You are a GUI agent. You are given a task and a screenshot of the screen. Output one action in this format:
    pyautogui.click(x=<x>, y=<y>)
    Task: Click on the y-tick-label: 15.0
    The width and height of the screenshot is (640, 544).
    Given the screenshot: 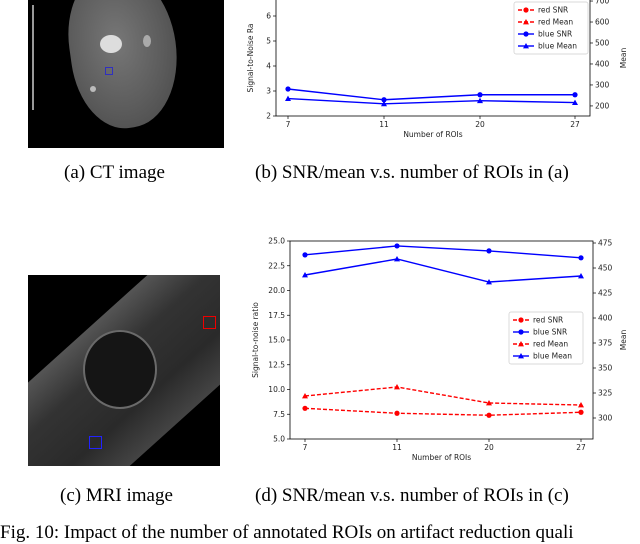 What is the action you would take?
    pyautogui.click(x=276, y=340)
    